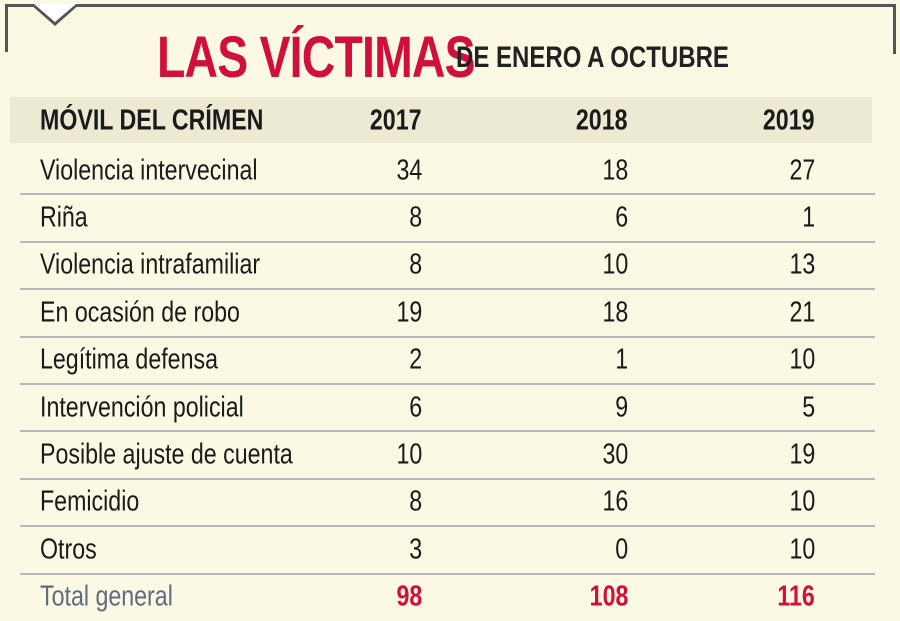  What do you see at coordinates (409, 596) in the screenshot?
I see `row-value: 98` at bounding box center [409, 596].